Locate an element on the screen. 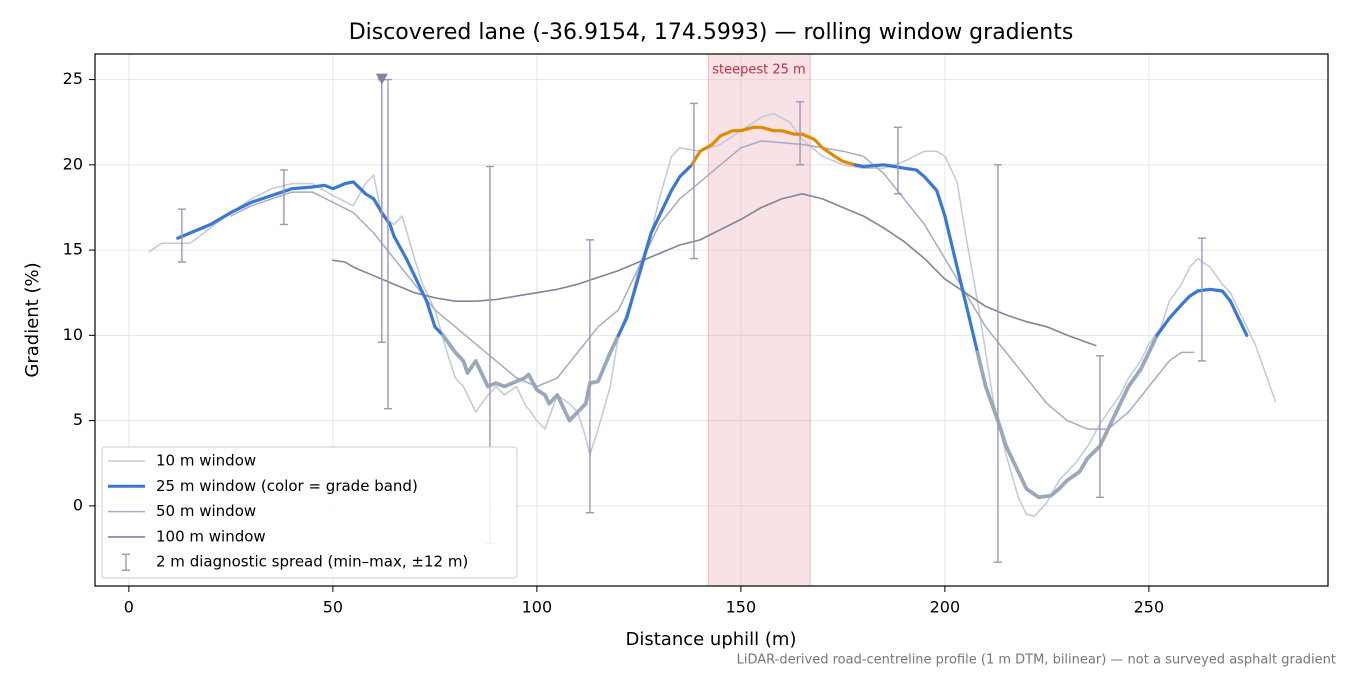 The height and width of the screenshot is (675, 1350). y-tick-label: 25 is located at coordinates (73, 78).